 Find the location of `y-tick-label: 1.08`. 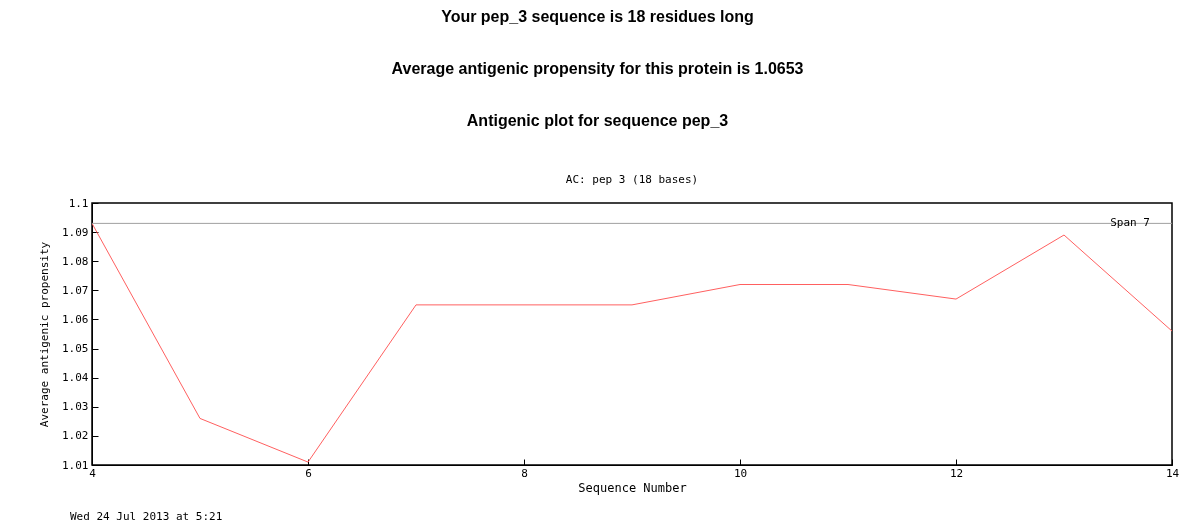

y-tick-label: 1.08 is located at coordinates (75, 261).